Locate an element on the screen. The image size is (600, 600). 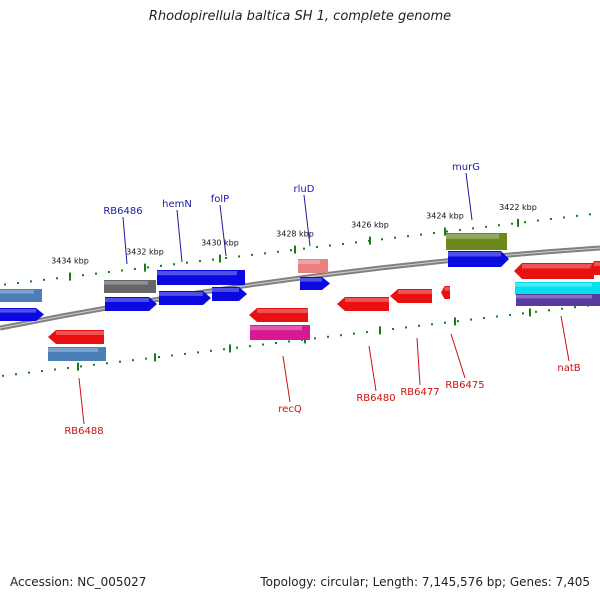
gene-rluD is located at coordinates (313, 266).